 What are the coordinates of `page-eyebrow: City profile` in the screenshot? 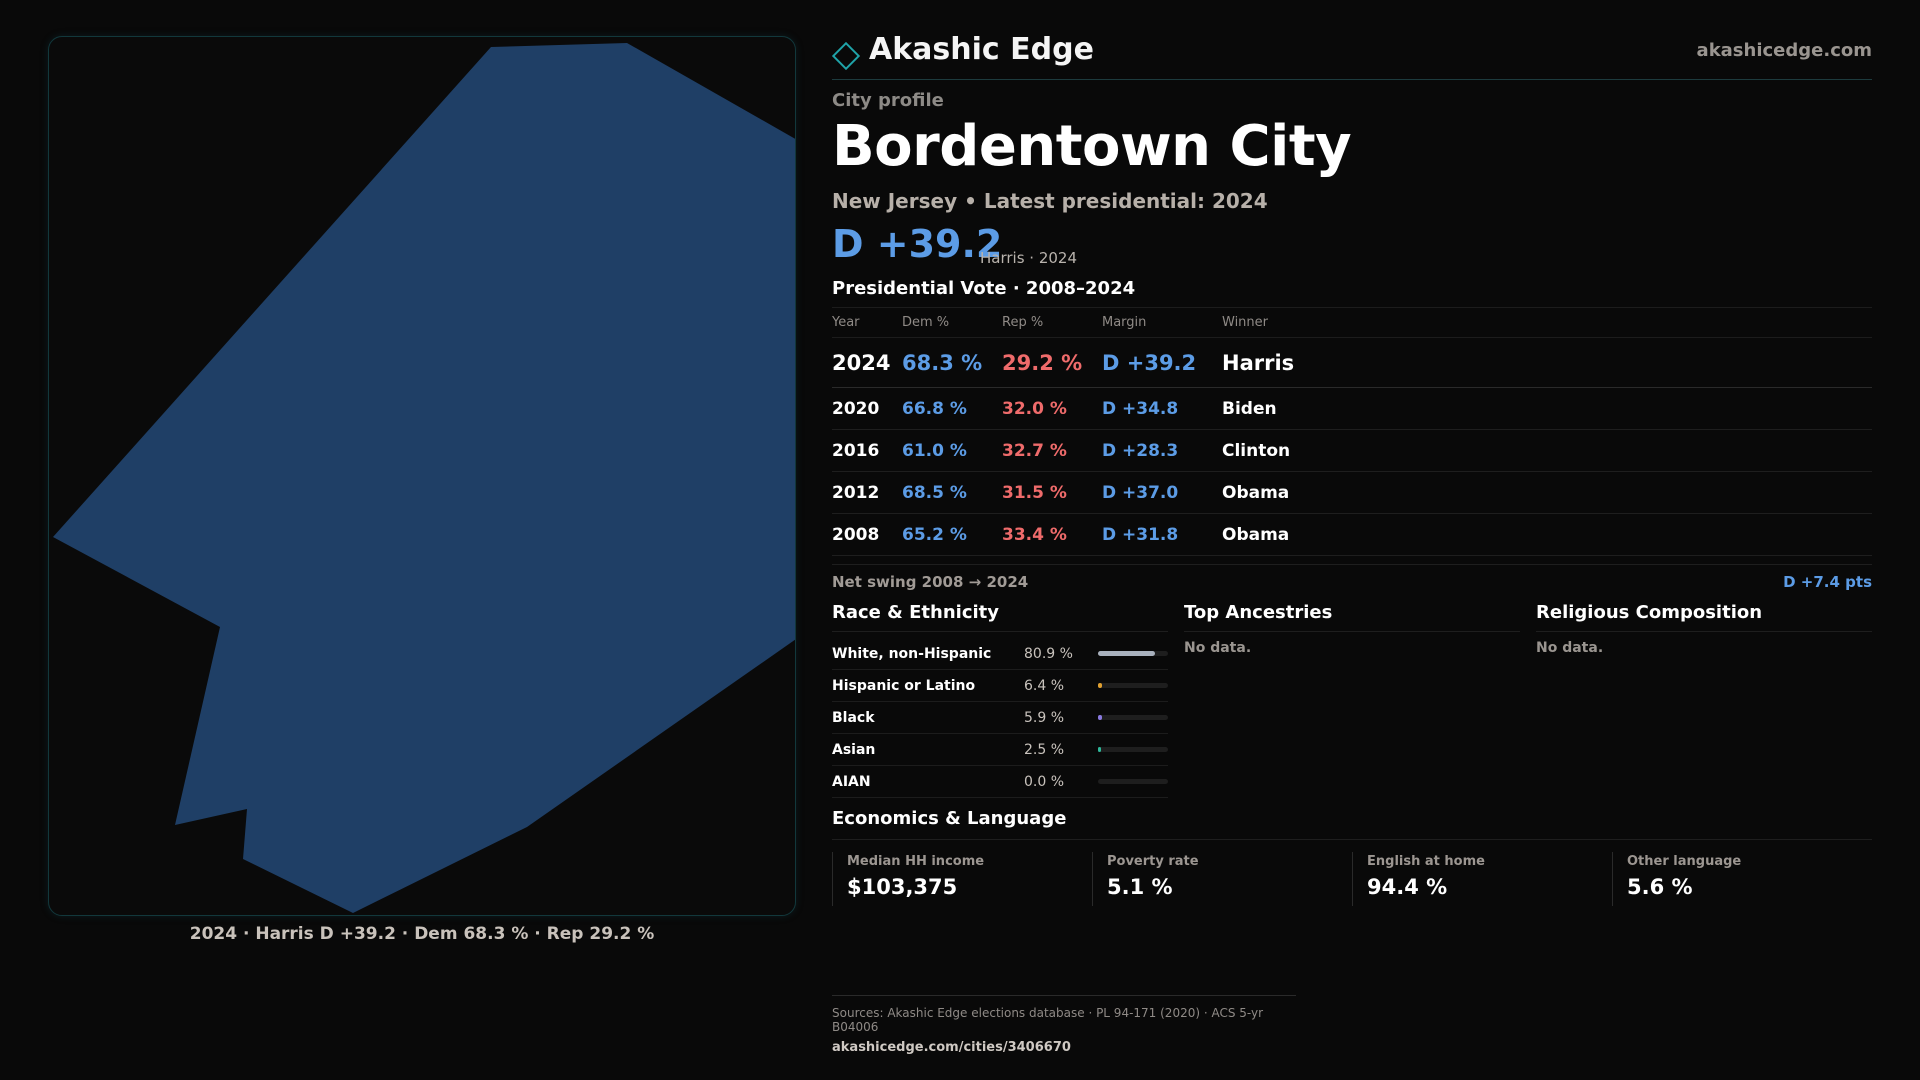 It's located at (888, 100).